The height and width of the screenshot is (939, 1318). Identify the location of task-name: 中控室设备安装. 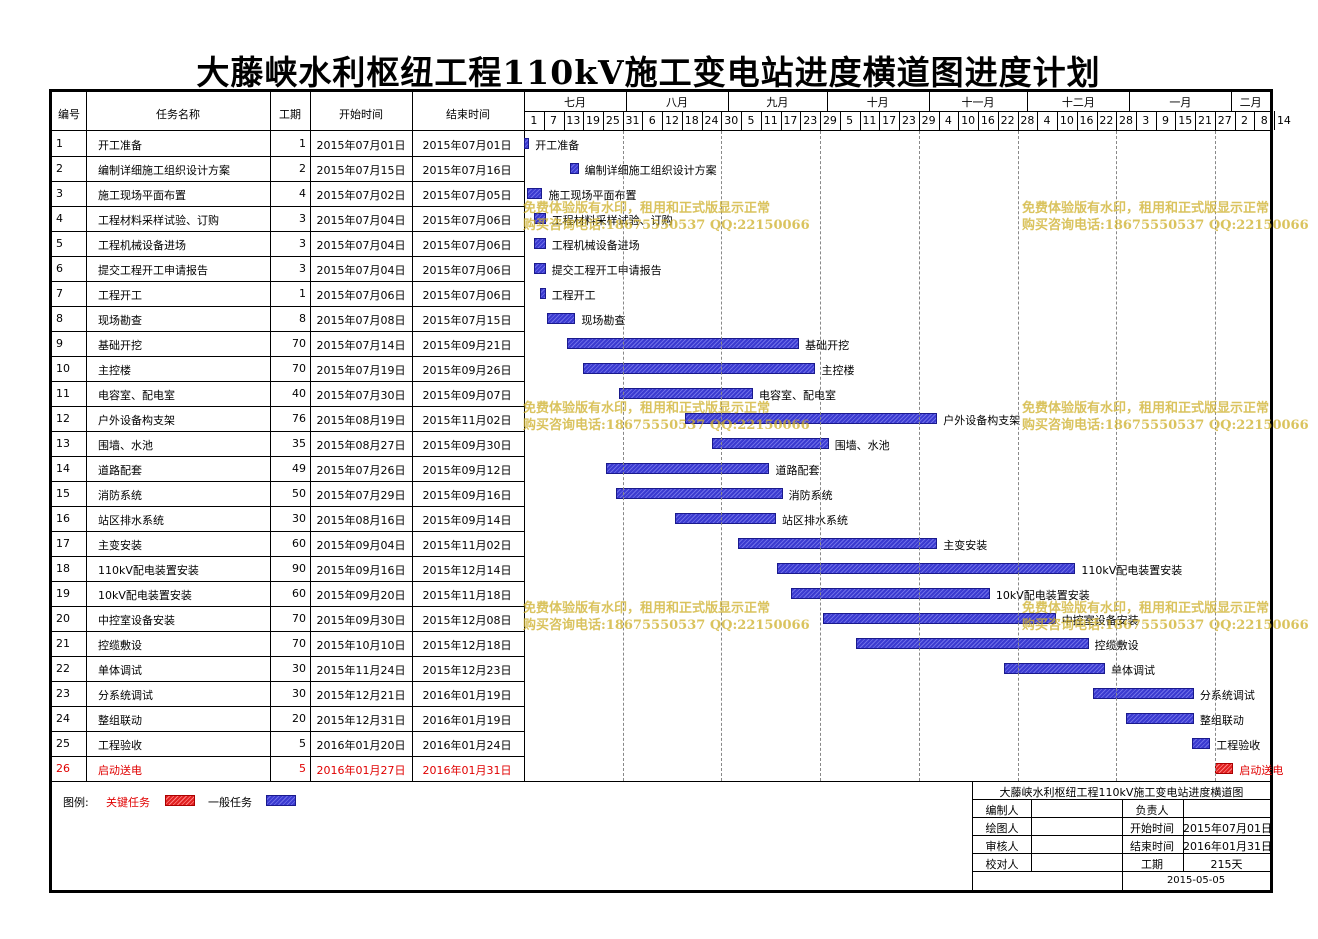
(136, 620).